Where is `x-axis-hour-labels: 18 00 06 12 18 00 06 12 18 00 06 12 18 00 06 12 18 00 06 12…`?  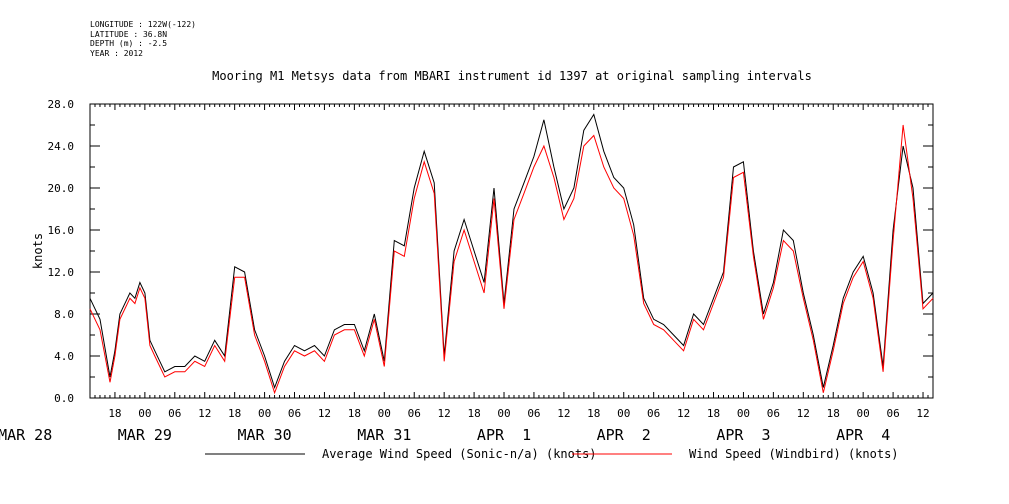
x-axis-hour-labels: 18 00 06 12 18 00 06 12 18 00 06 12 18 00 06 12 18 00 06 12… is located at coordinates (518, 413).